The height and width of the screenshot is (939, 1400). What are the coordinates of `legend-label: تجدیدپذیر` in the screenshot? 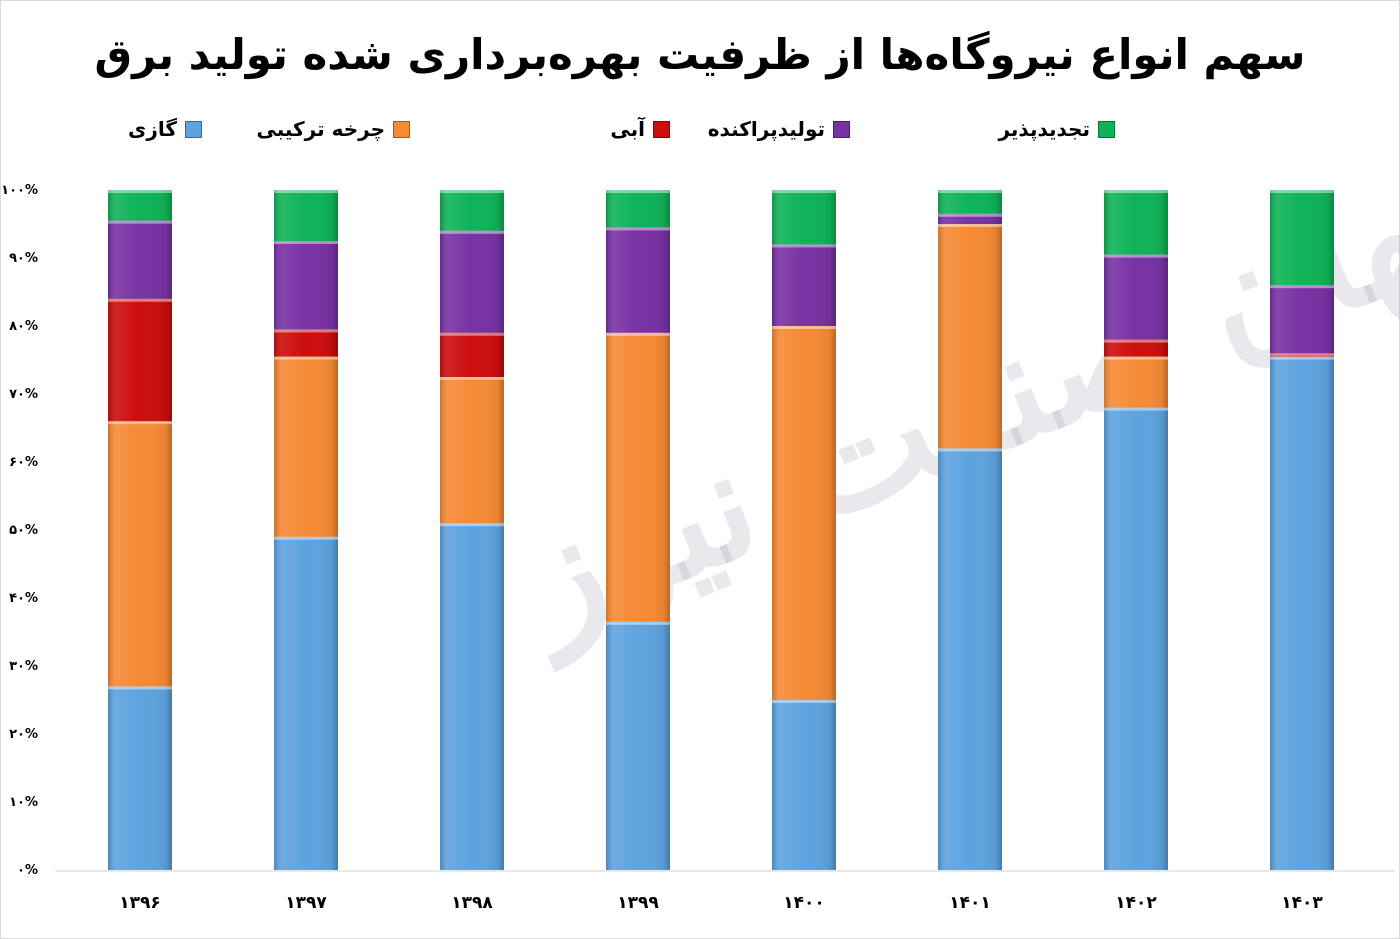 It's located at (1044, 129).